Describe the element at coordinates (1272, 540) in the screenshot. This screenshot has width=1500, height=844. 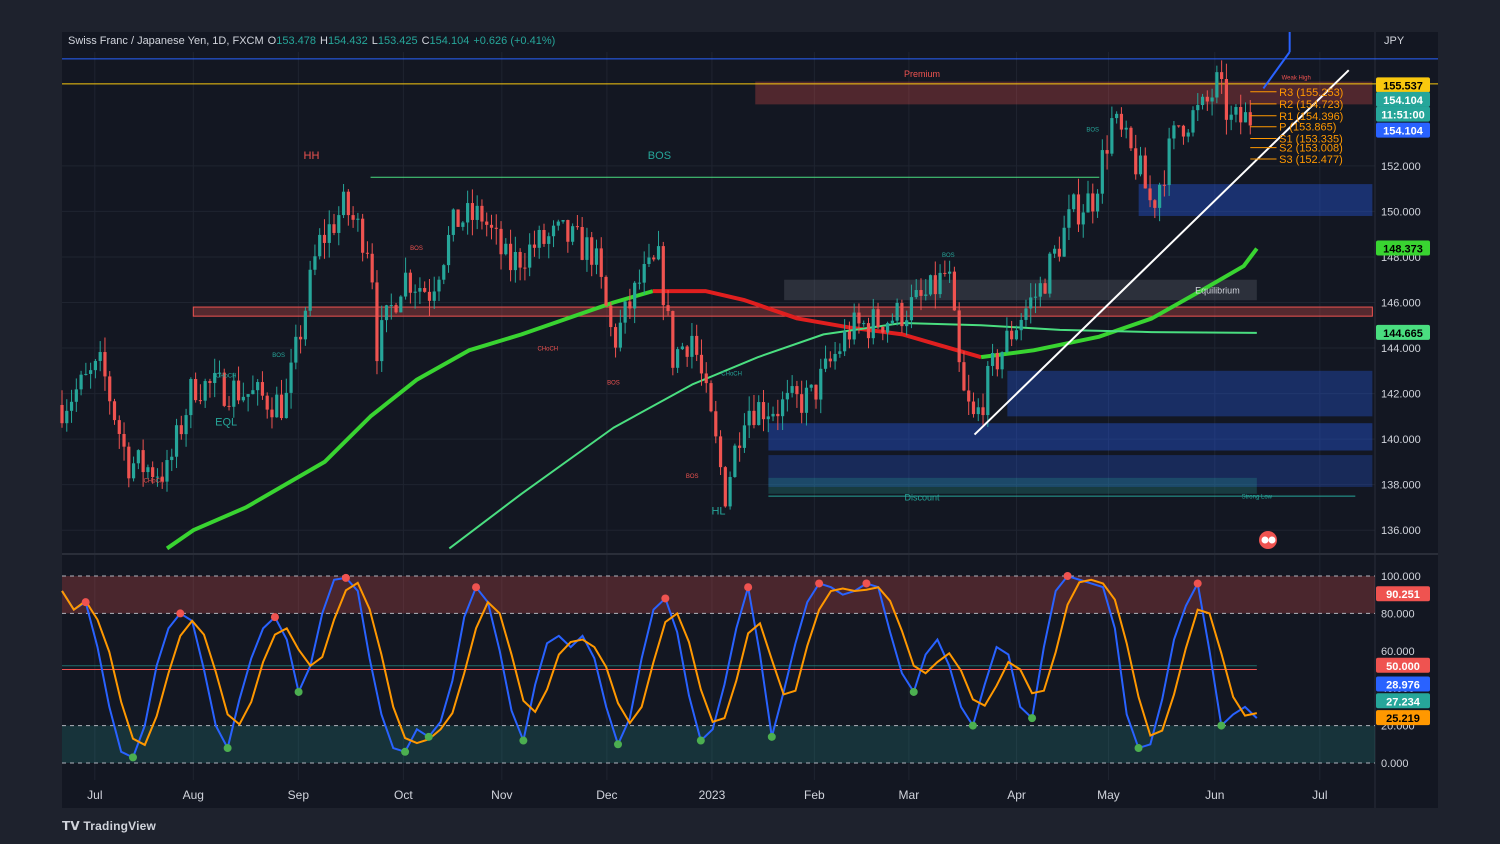
I see `replay-icon` at that location.